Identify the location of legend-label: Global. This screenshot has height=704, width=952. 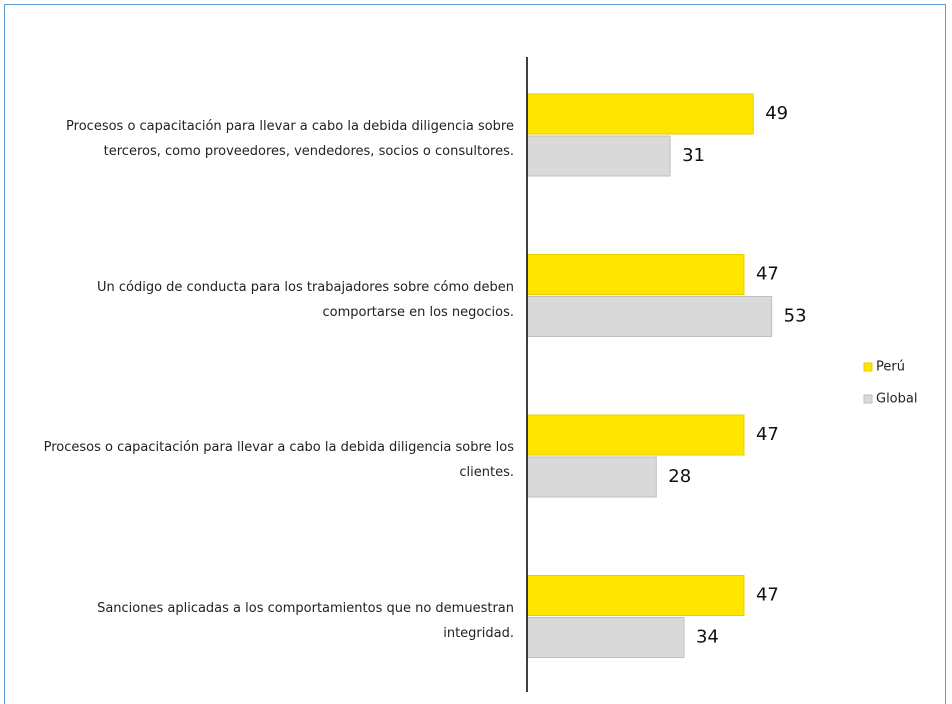
(896, 399).